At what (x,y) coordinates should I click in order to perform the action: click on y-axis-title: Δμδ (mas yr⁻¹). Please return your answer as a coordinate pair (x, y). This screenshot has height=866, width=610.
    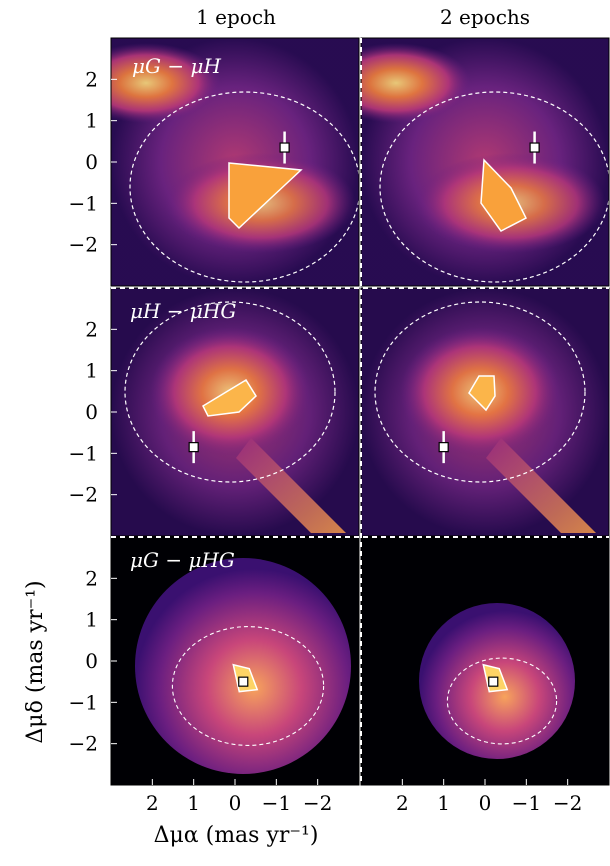
    Looking at the image, I should click on (35, 661).